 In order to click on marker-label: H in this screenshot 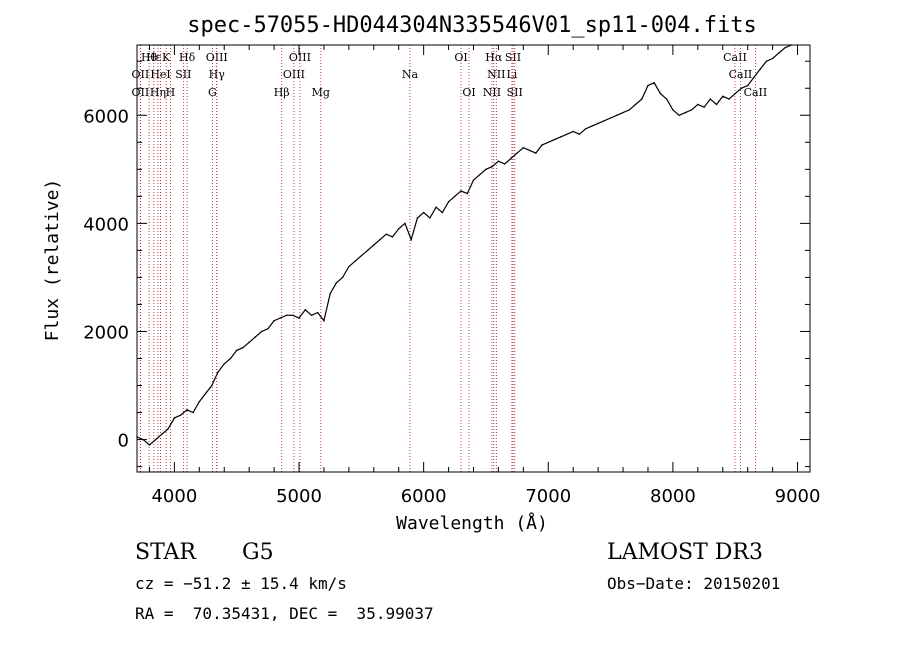, I will do `click(171, 92)`.